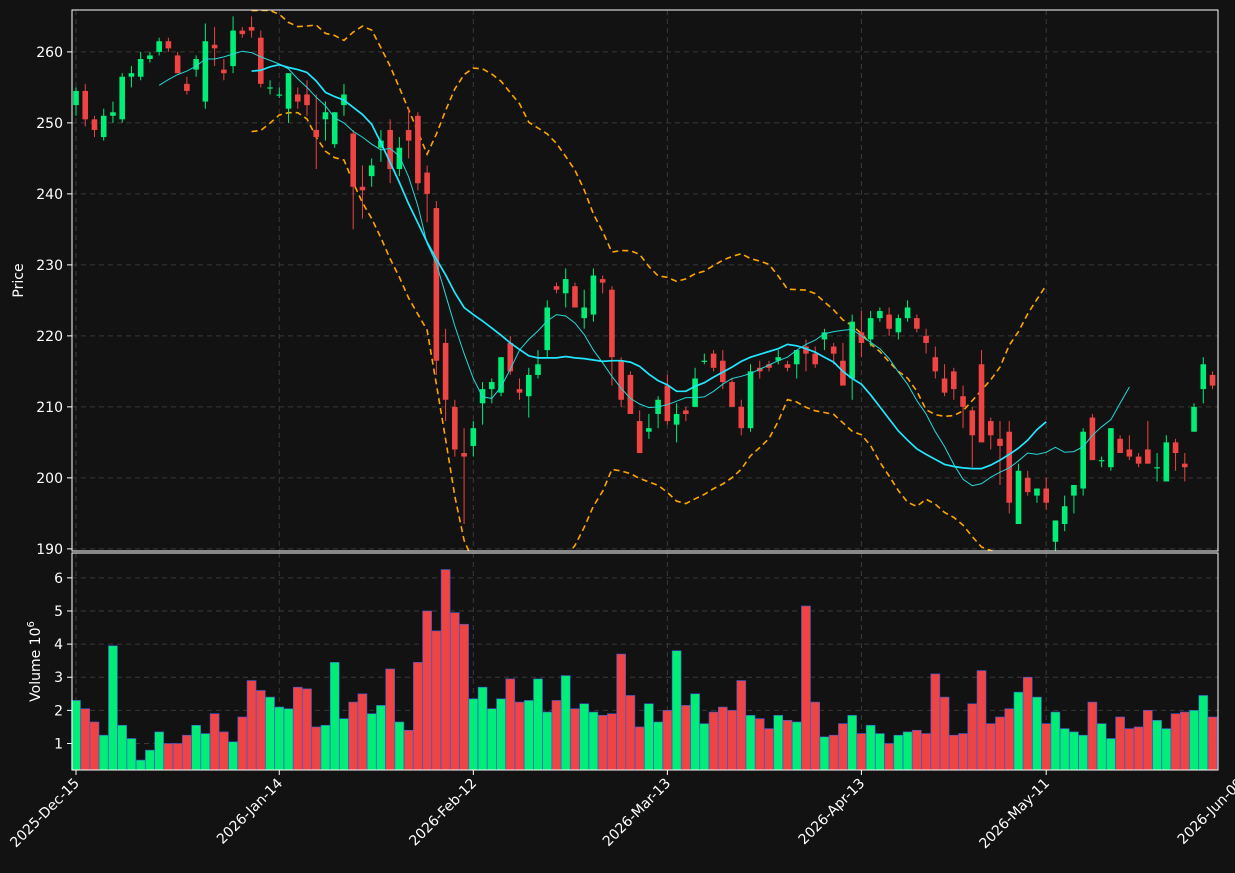 The width and height of the screenshot is (1235, 873). What do you see at coordinates (58, 612) in the screenshot?
I see `volume-tick-label: 5` at bounding box center [58, 612].